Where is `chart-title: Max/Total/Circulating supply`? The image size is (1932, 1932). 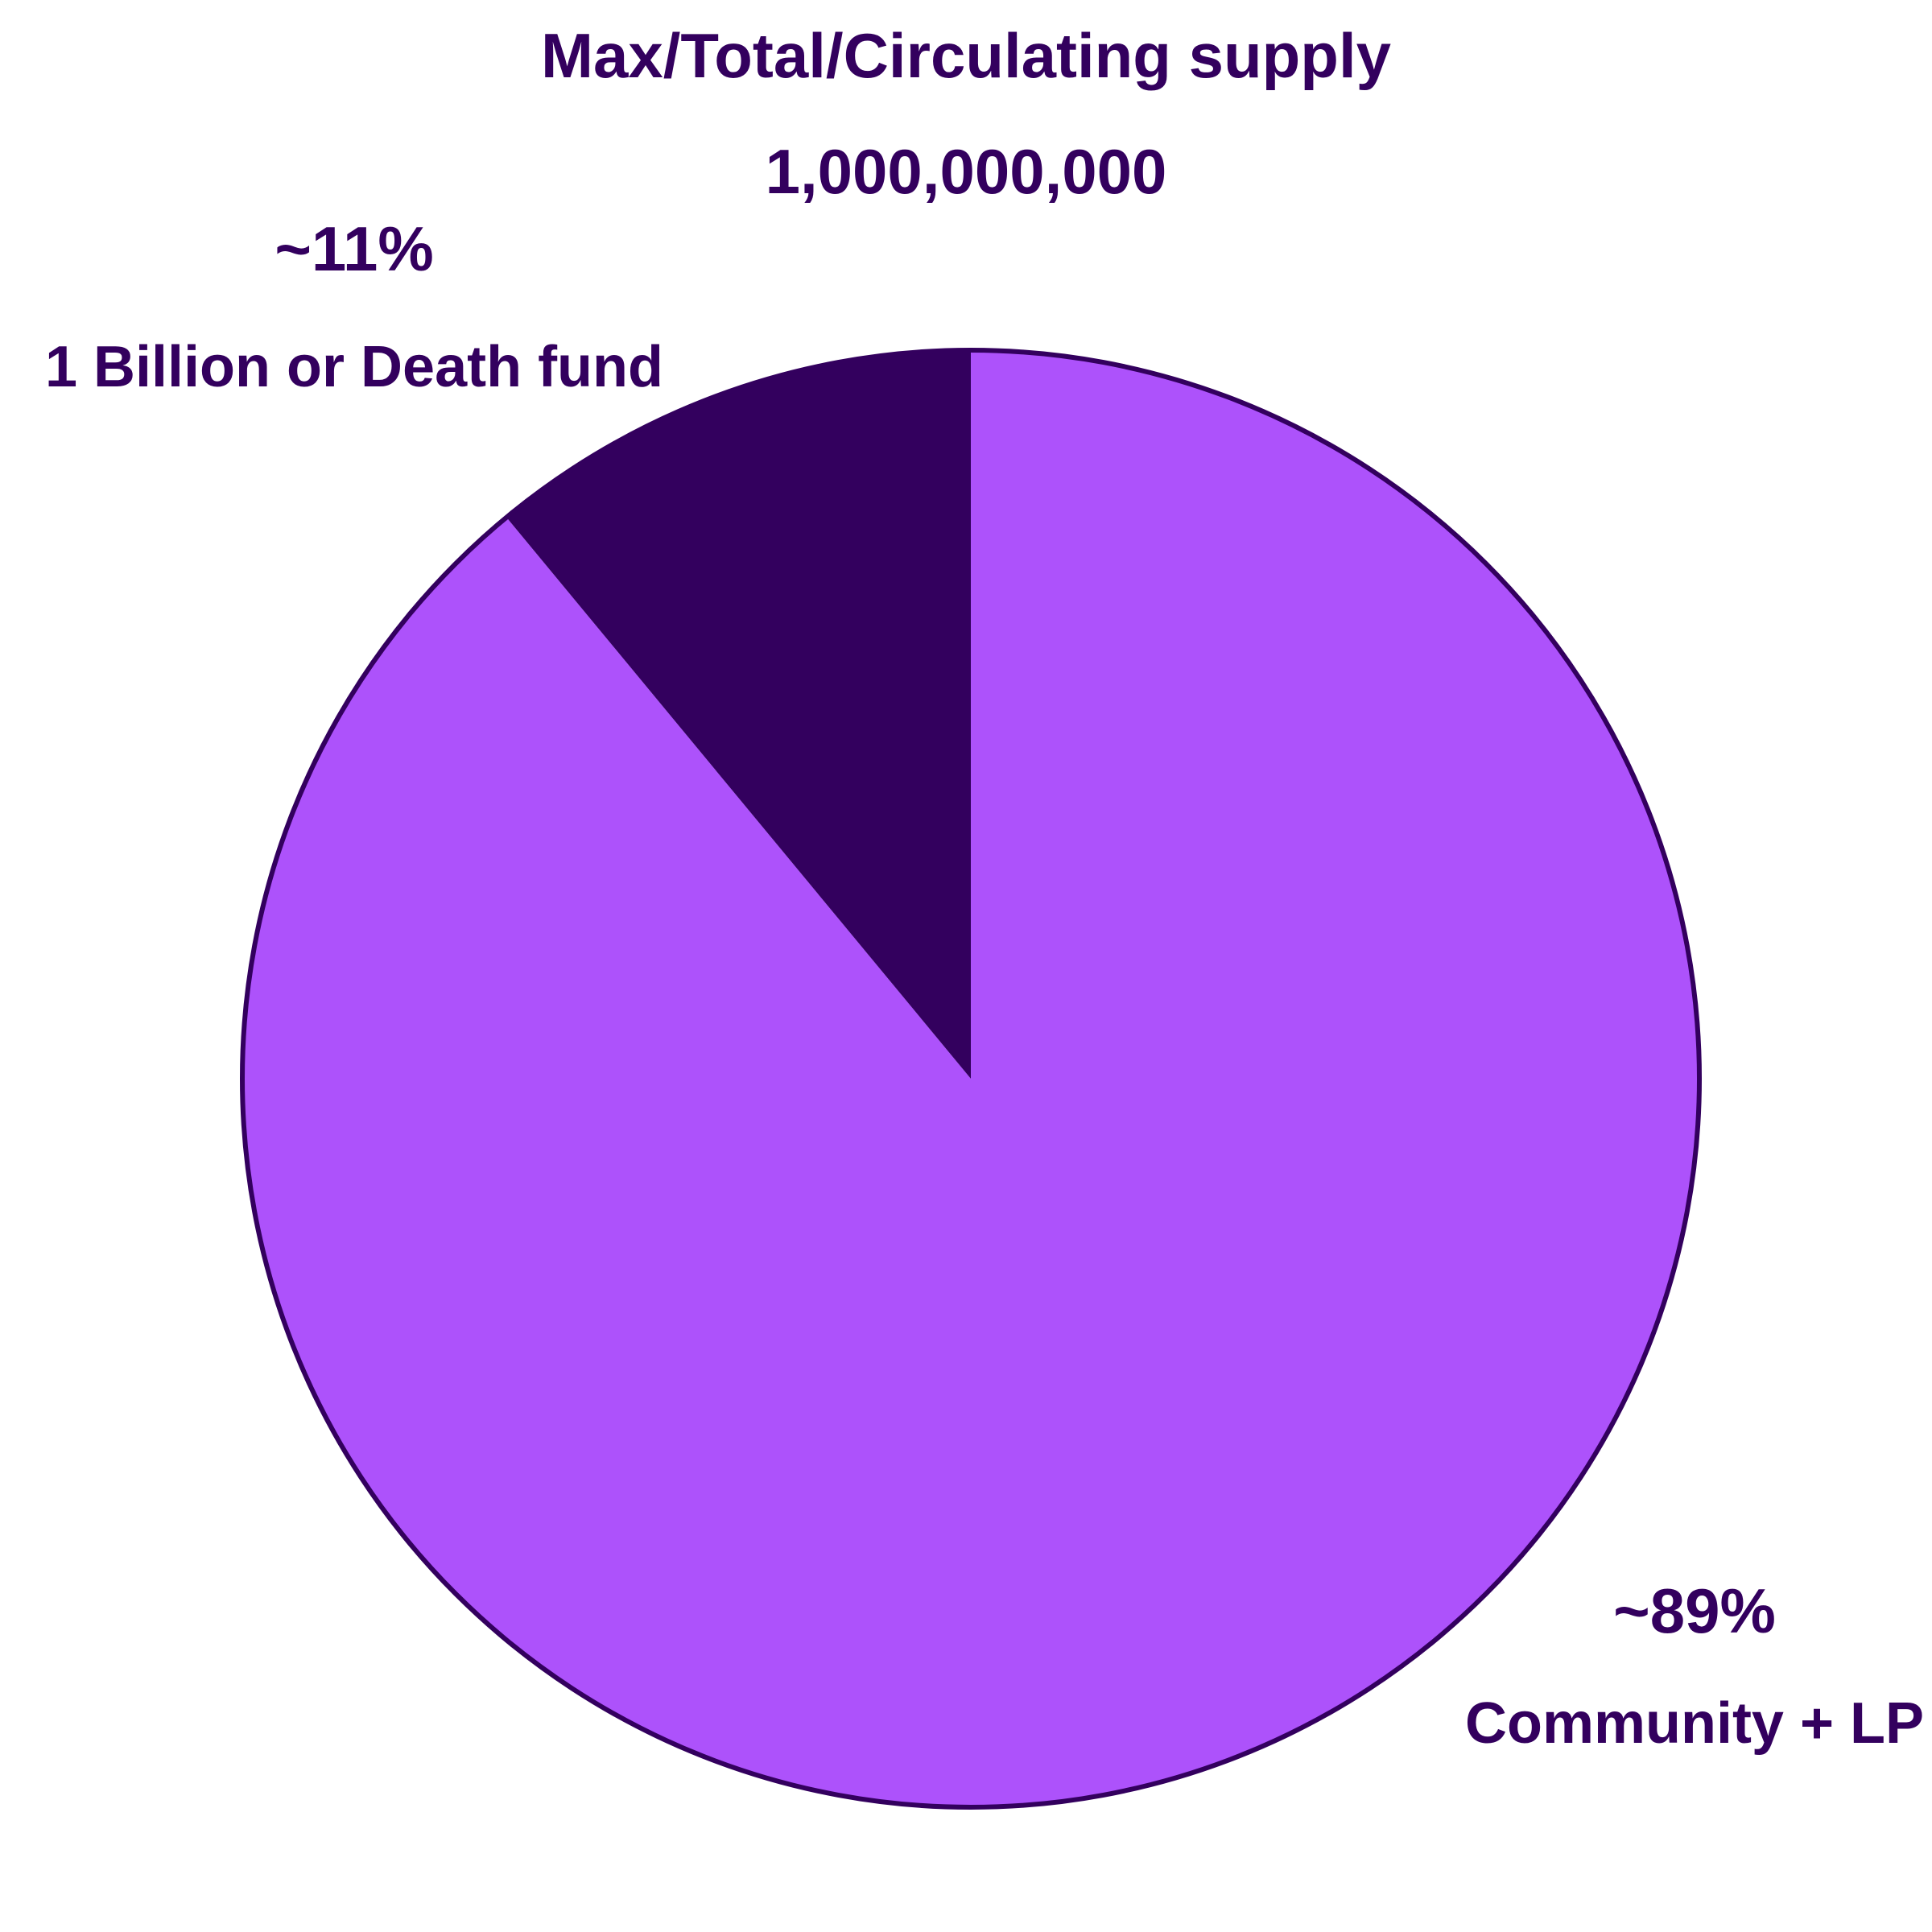
chart-title: Max/Total/Circulating supply is located at coordinates (966, 55).